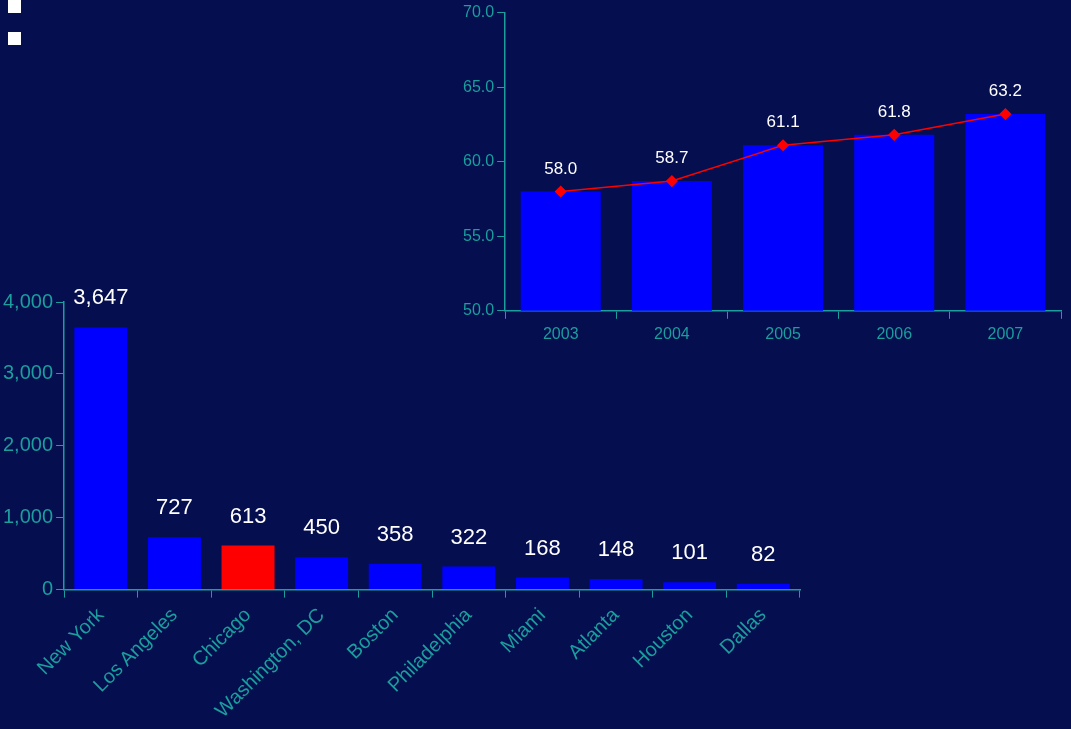 This screenshot has width=1071, height=729. What do you see at coordinates (763, 553) in the screenshot?
I see `data-label: 82` at bounding box center [763, 553].